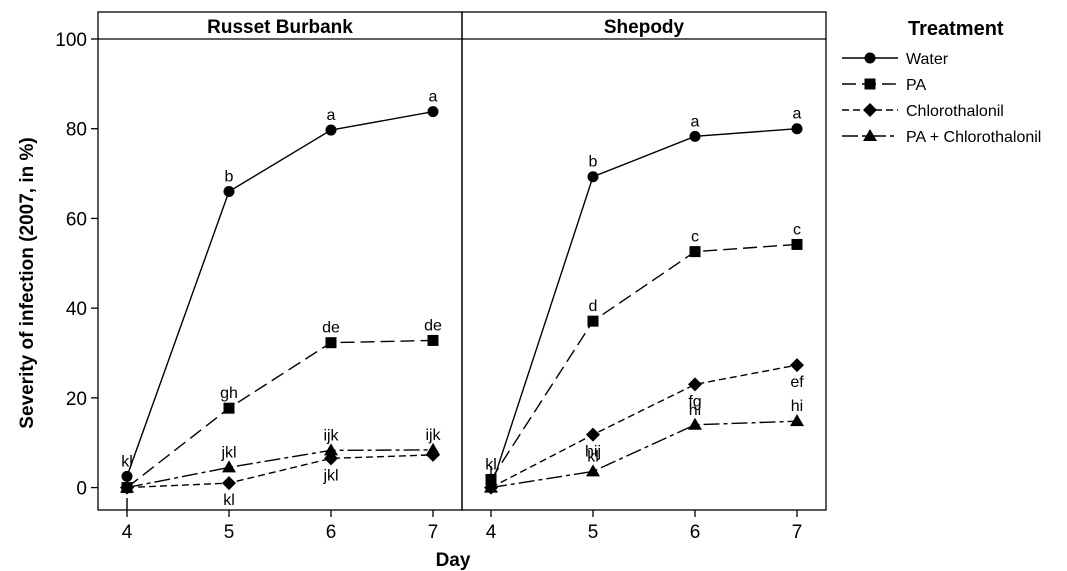 This screenshot has height=571, width=1067. I want to click on legend-item-pa: PA, so click(884, 85).